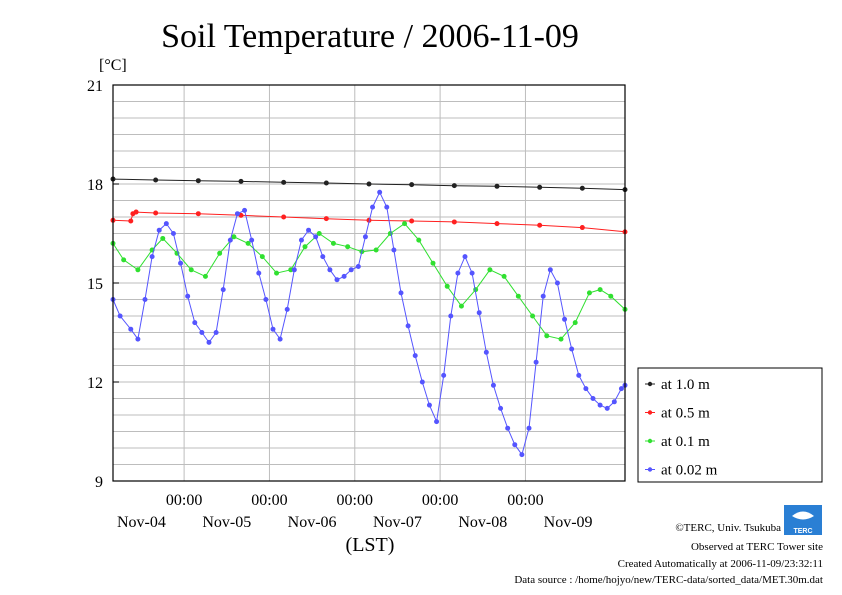 The height and width of the screenshot is (595, 842). Describe the element at coordinates (141, 522) in the screenshot. I see `x-date-label: Nov-04` at that location.